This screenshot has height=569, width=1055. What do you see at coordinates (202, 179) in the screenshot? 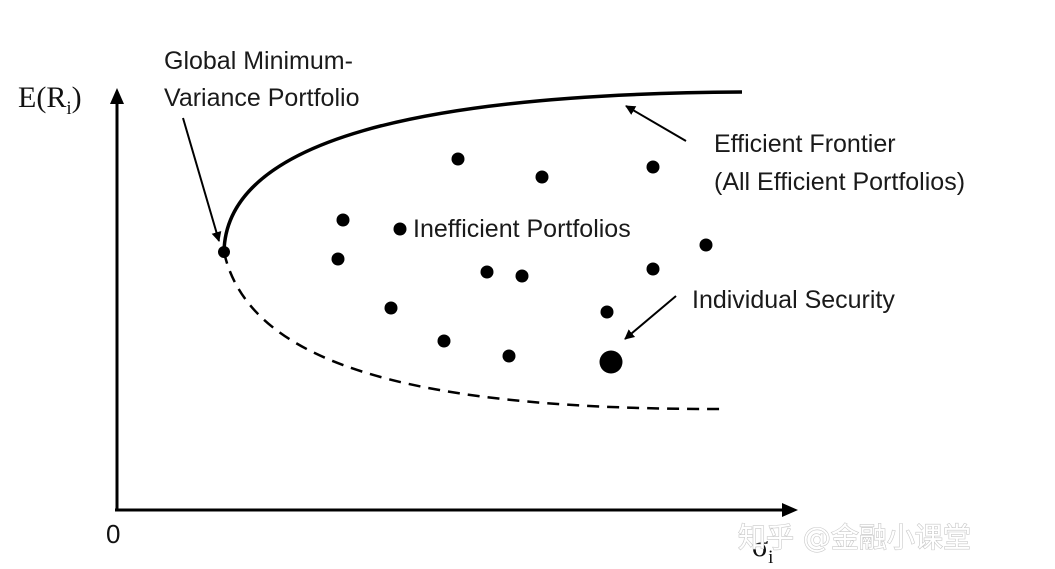
I see `gmv-pointer-arrow` at bounding box center [202, 179].